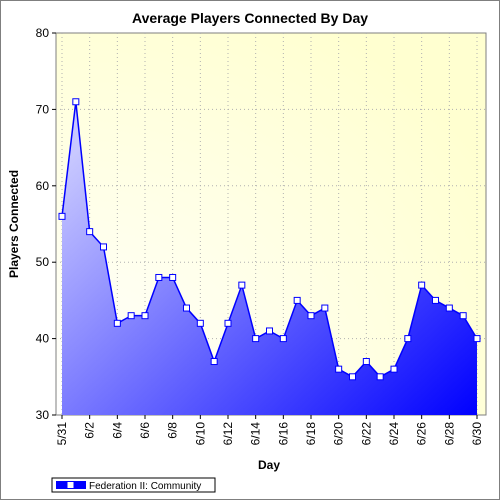  Describe the element at coordinates (145, 486) in the screenshot. I see `legend-label: Federation II: Community` at that location.